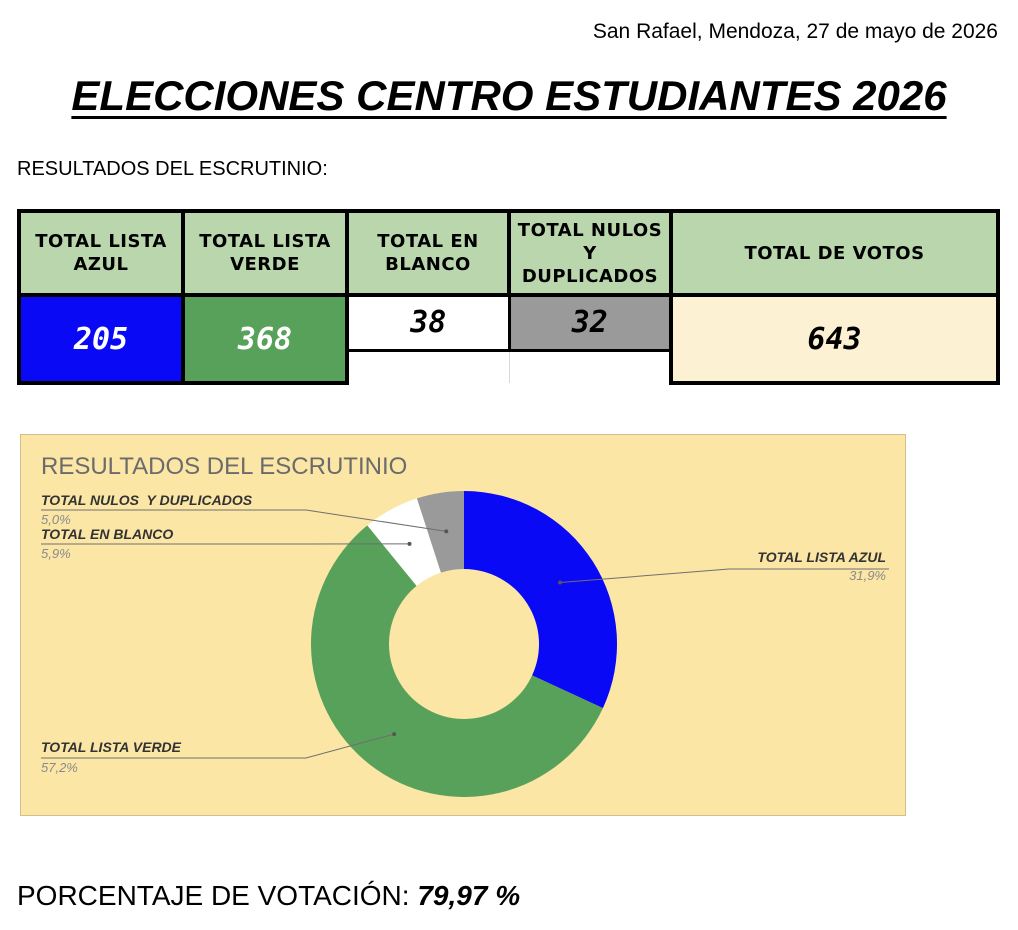 The image size is (1018, 930). Describe the element at coordinates (509, 95) in the screenshot. I see `page-title: ELECCIONES CENTRO ESTUDIANTES 2026` at that location.